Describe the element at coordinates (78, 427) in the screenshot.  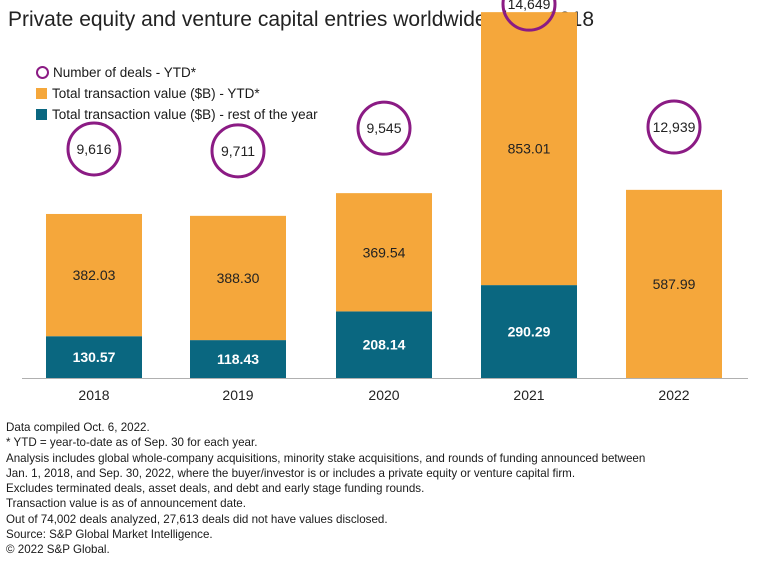
I see `footnote-line: Data compiled Oct. 6, 2022.` at that location.